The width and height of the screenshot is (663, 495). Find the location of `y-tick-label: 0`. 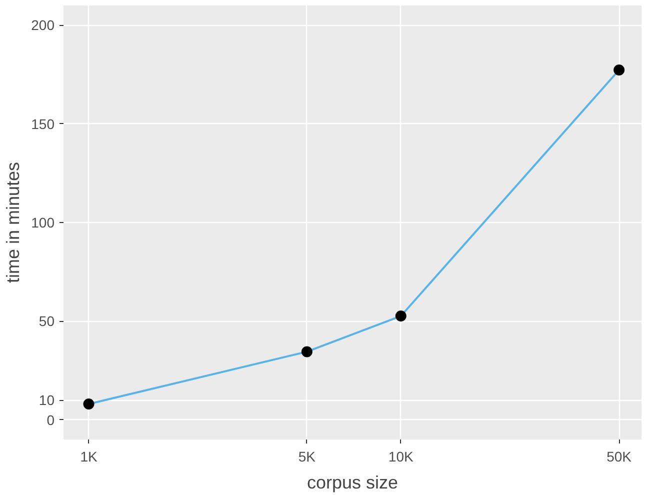

y-tick-label: 0 is located at coordinates (50, 420).